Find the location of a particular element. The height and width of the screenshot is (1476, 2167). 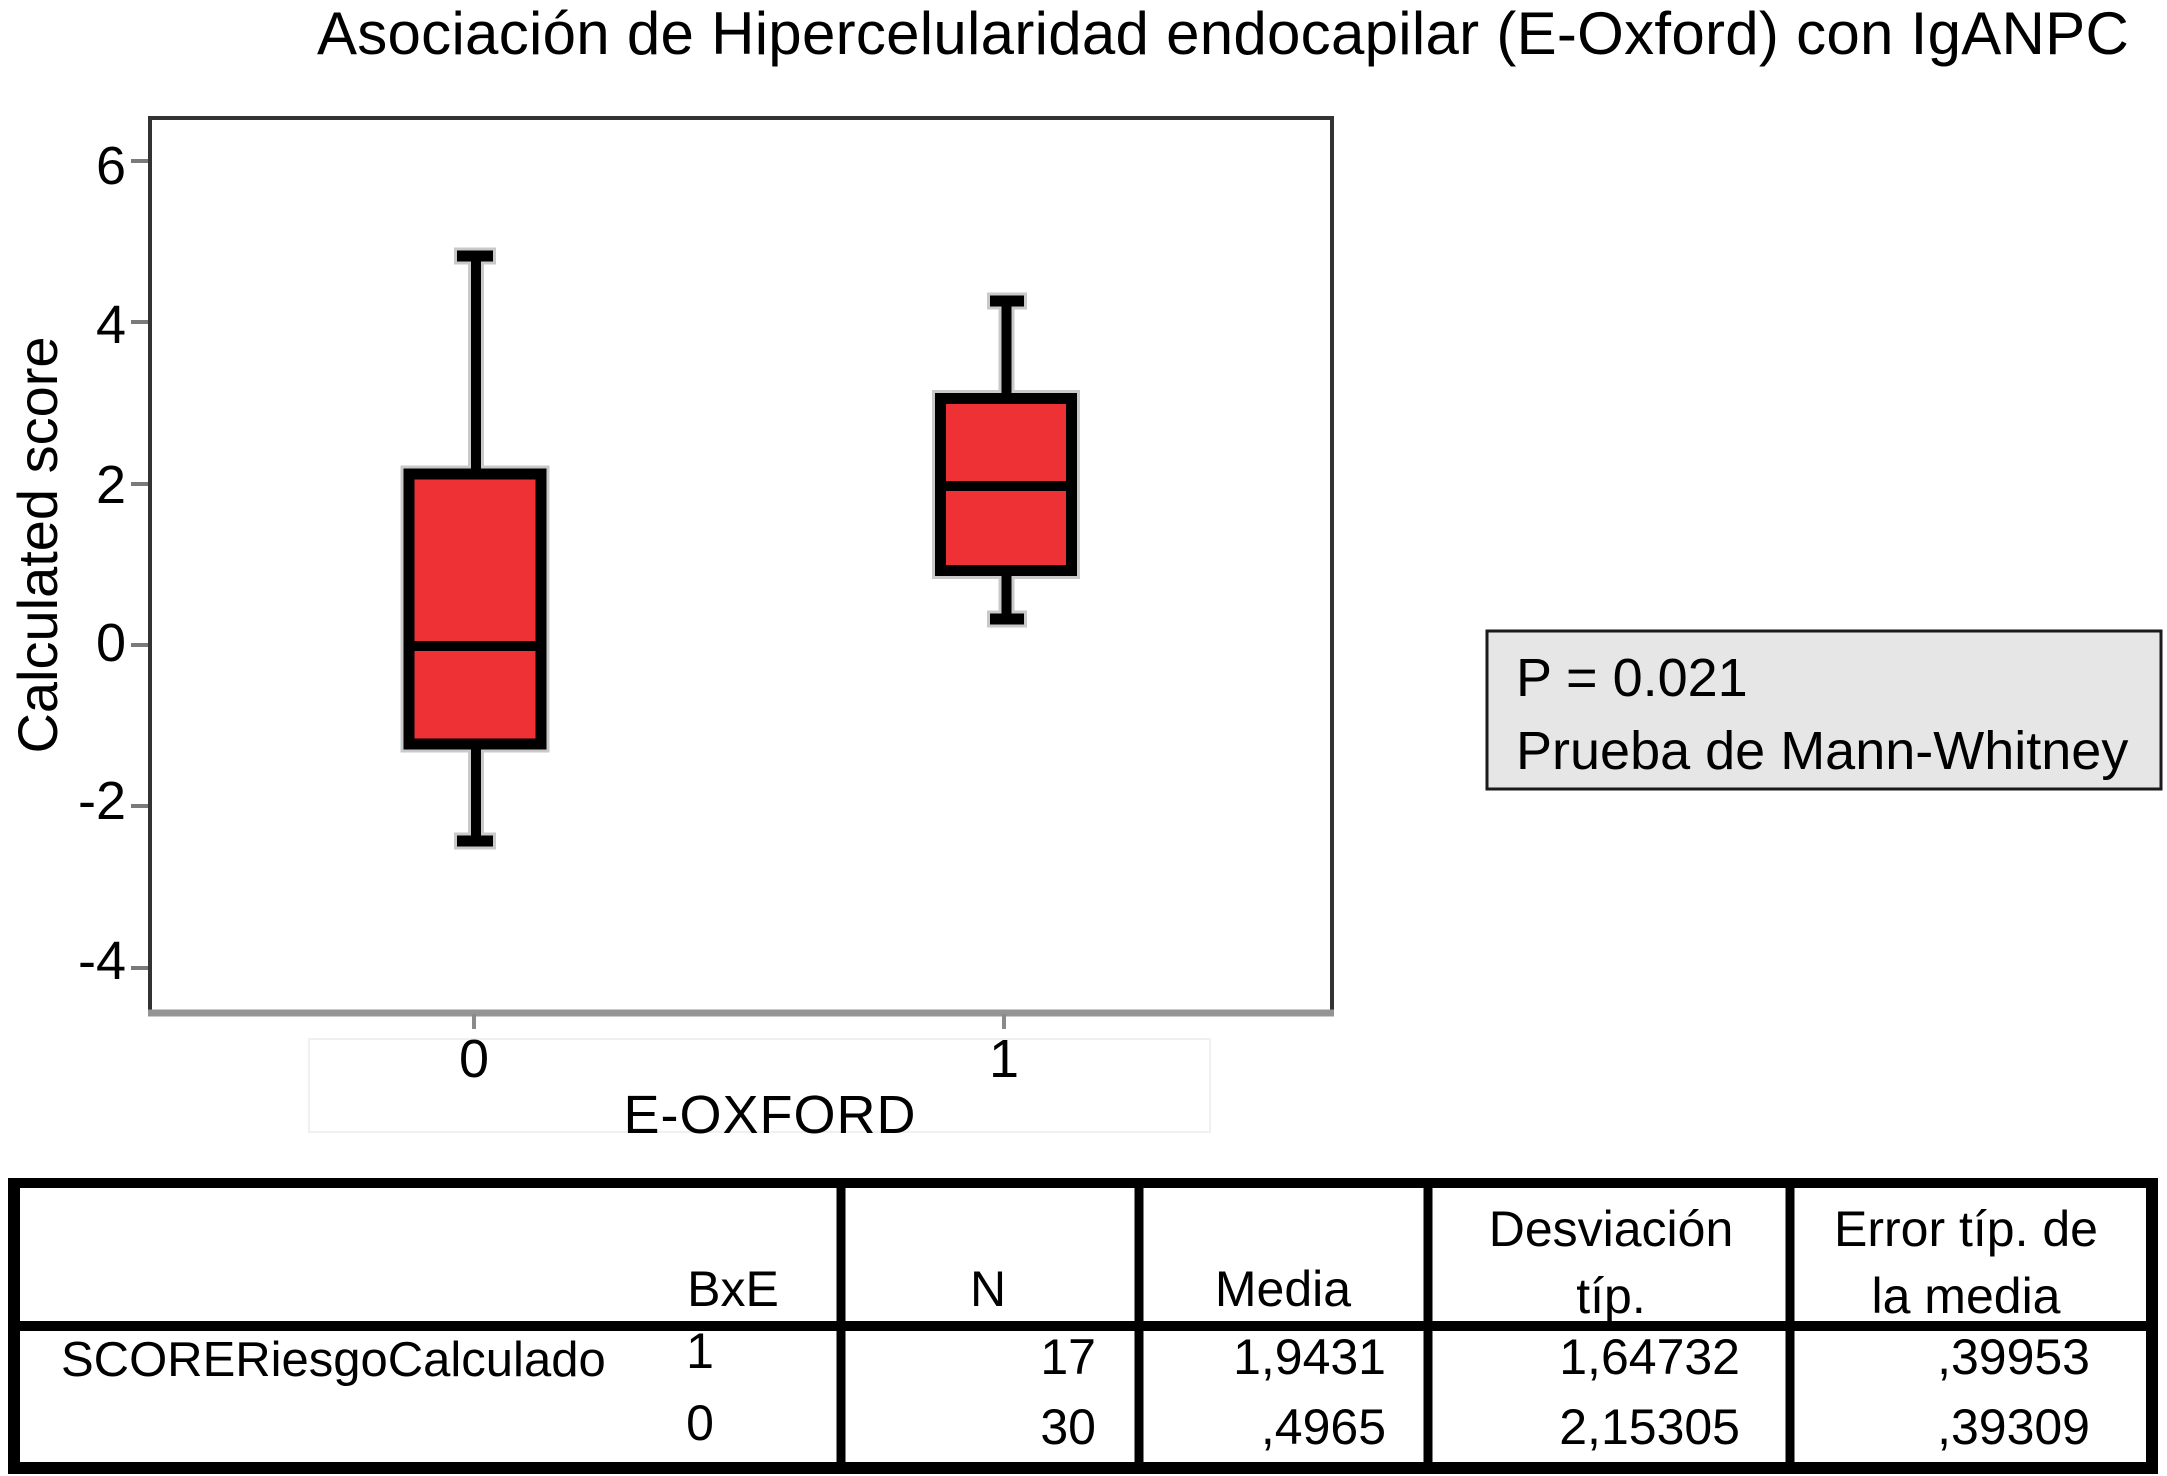

svg-text: 4 is located at coordinates (111, 325).